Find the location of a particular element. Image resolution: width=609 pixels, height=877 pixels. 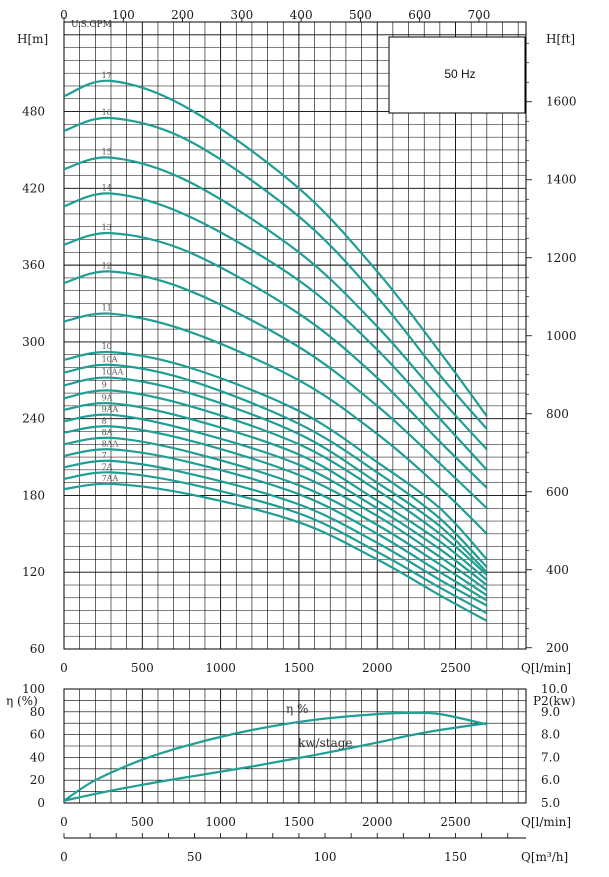

head-curve-8A is located at coordinates (275, 516).